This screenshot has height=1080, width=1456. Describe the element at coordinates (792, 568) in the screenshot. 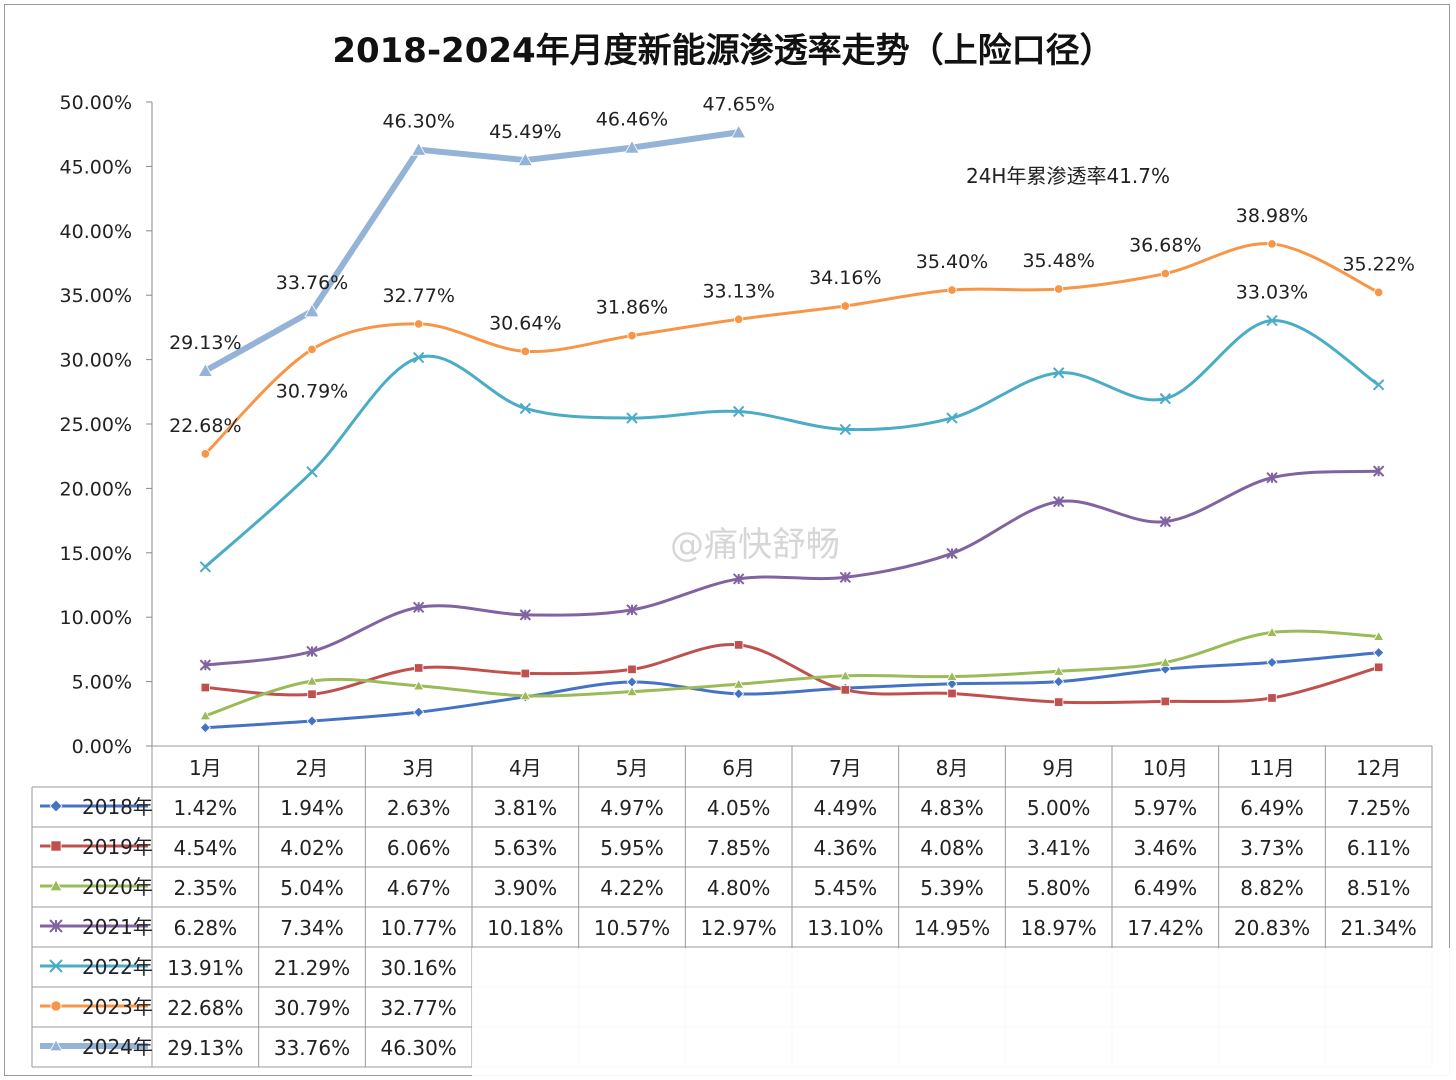

I see `series-line-2021年` at that location.